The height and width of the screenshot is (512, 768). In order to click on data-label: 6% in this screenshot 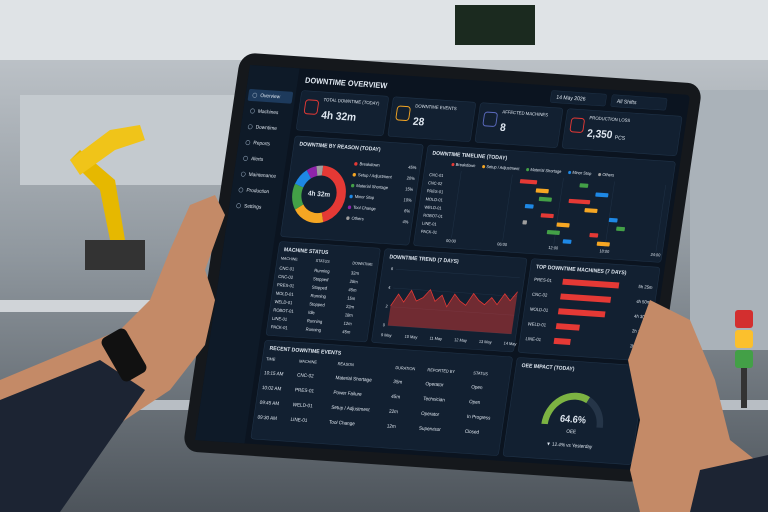, I will do `click(407, 211)`.